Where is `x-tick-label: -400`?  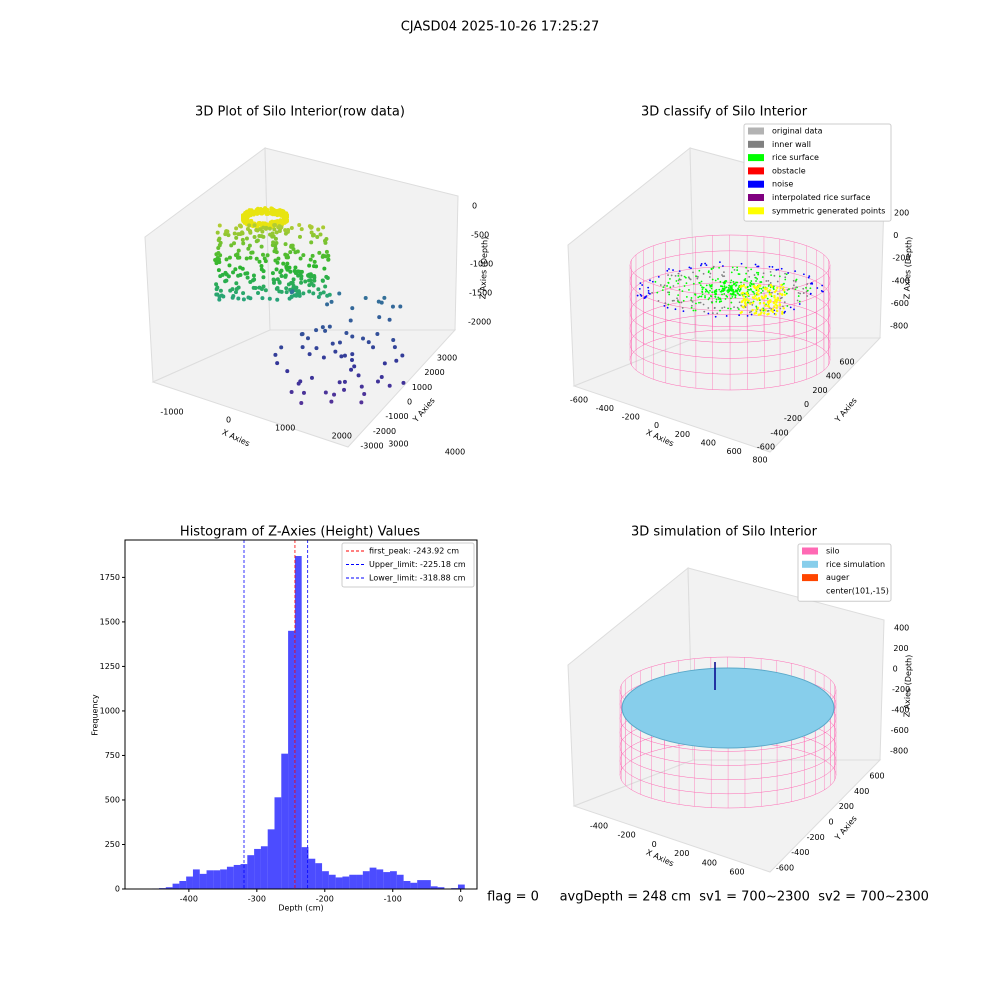
x-tick-label: -400 is located at coordinates (599, 826).